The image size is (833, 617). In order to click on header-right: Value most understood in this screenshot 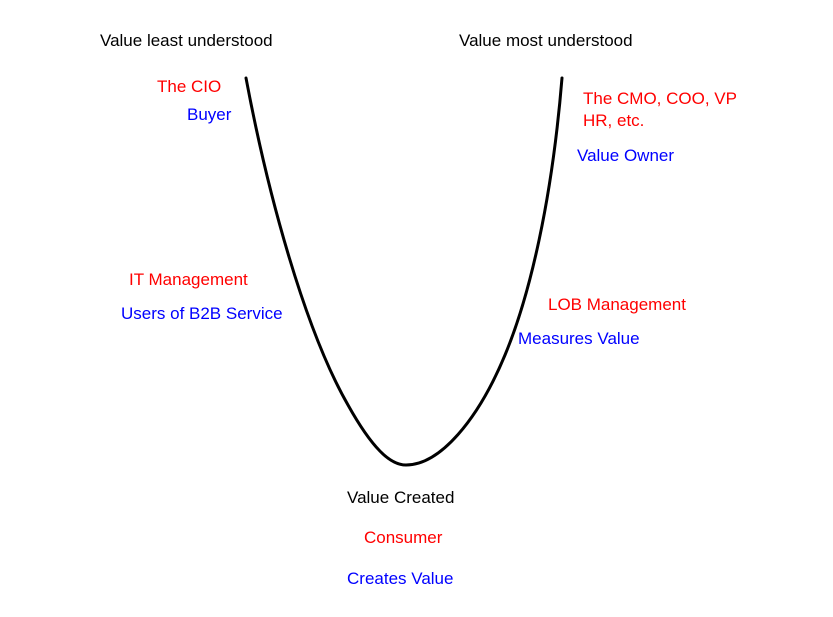, I will do `click(546, 40)`.